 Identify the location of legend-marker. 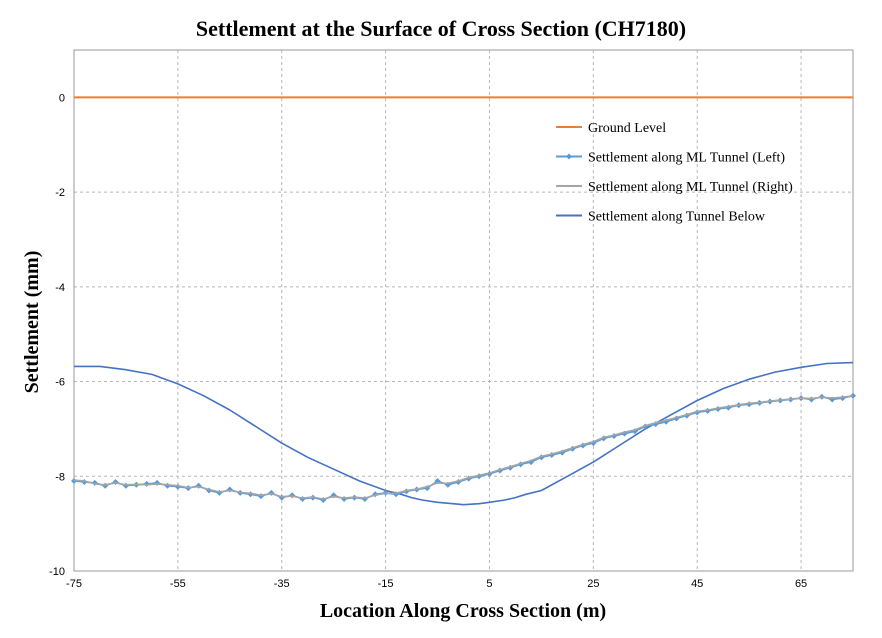
(569, 156).